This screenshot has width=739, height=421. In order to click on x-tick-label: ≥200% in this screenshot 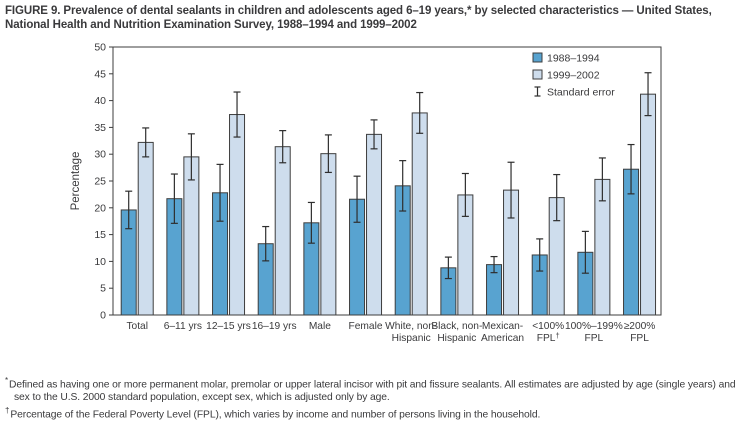, I will do `click(640, 326)`.